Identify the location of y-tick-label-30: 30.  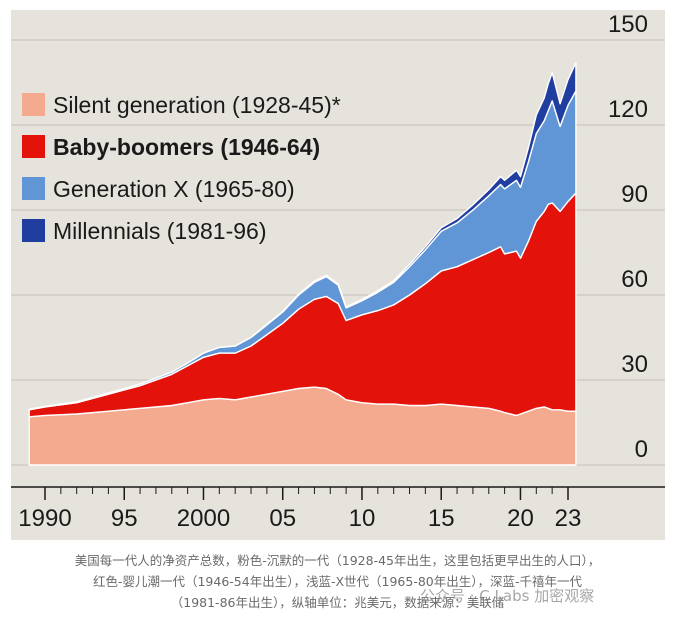
(634, 364).